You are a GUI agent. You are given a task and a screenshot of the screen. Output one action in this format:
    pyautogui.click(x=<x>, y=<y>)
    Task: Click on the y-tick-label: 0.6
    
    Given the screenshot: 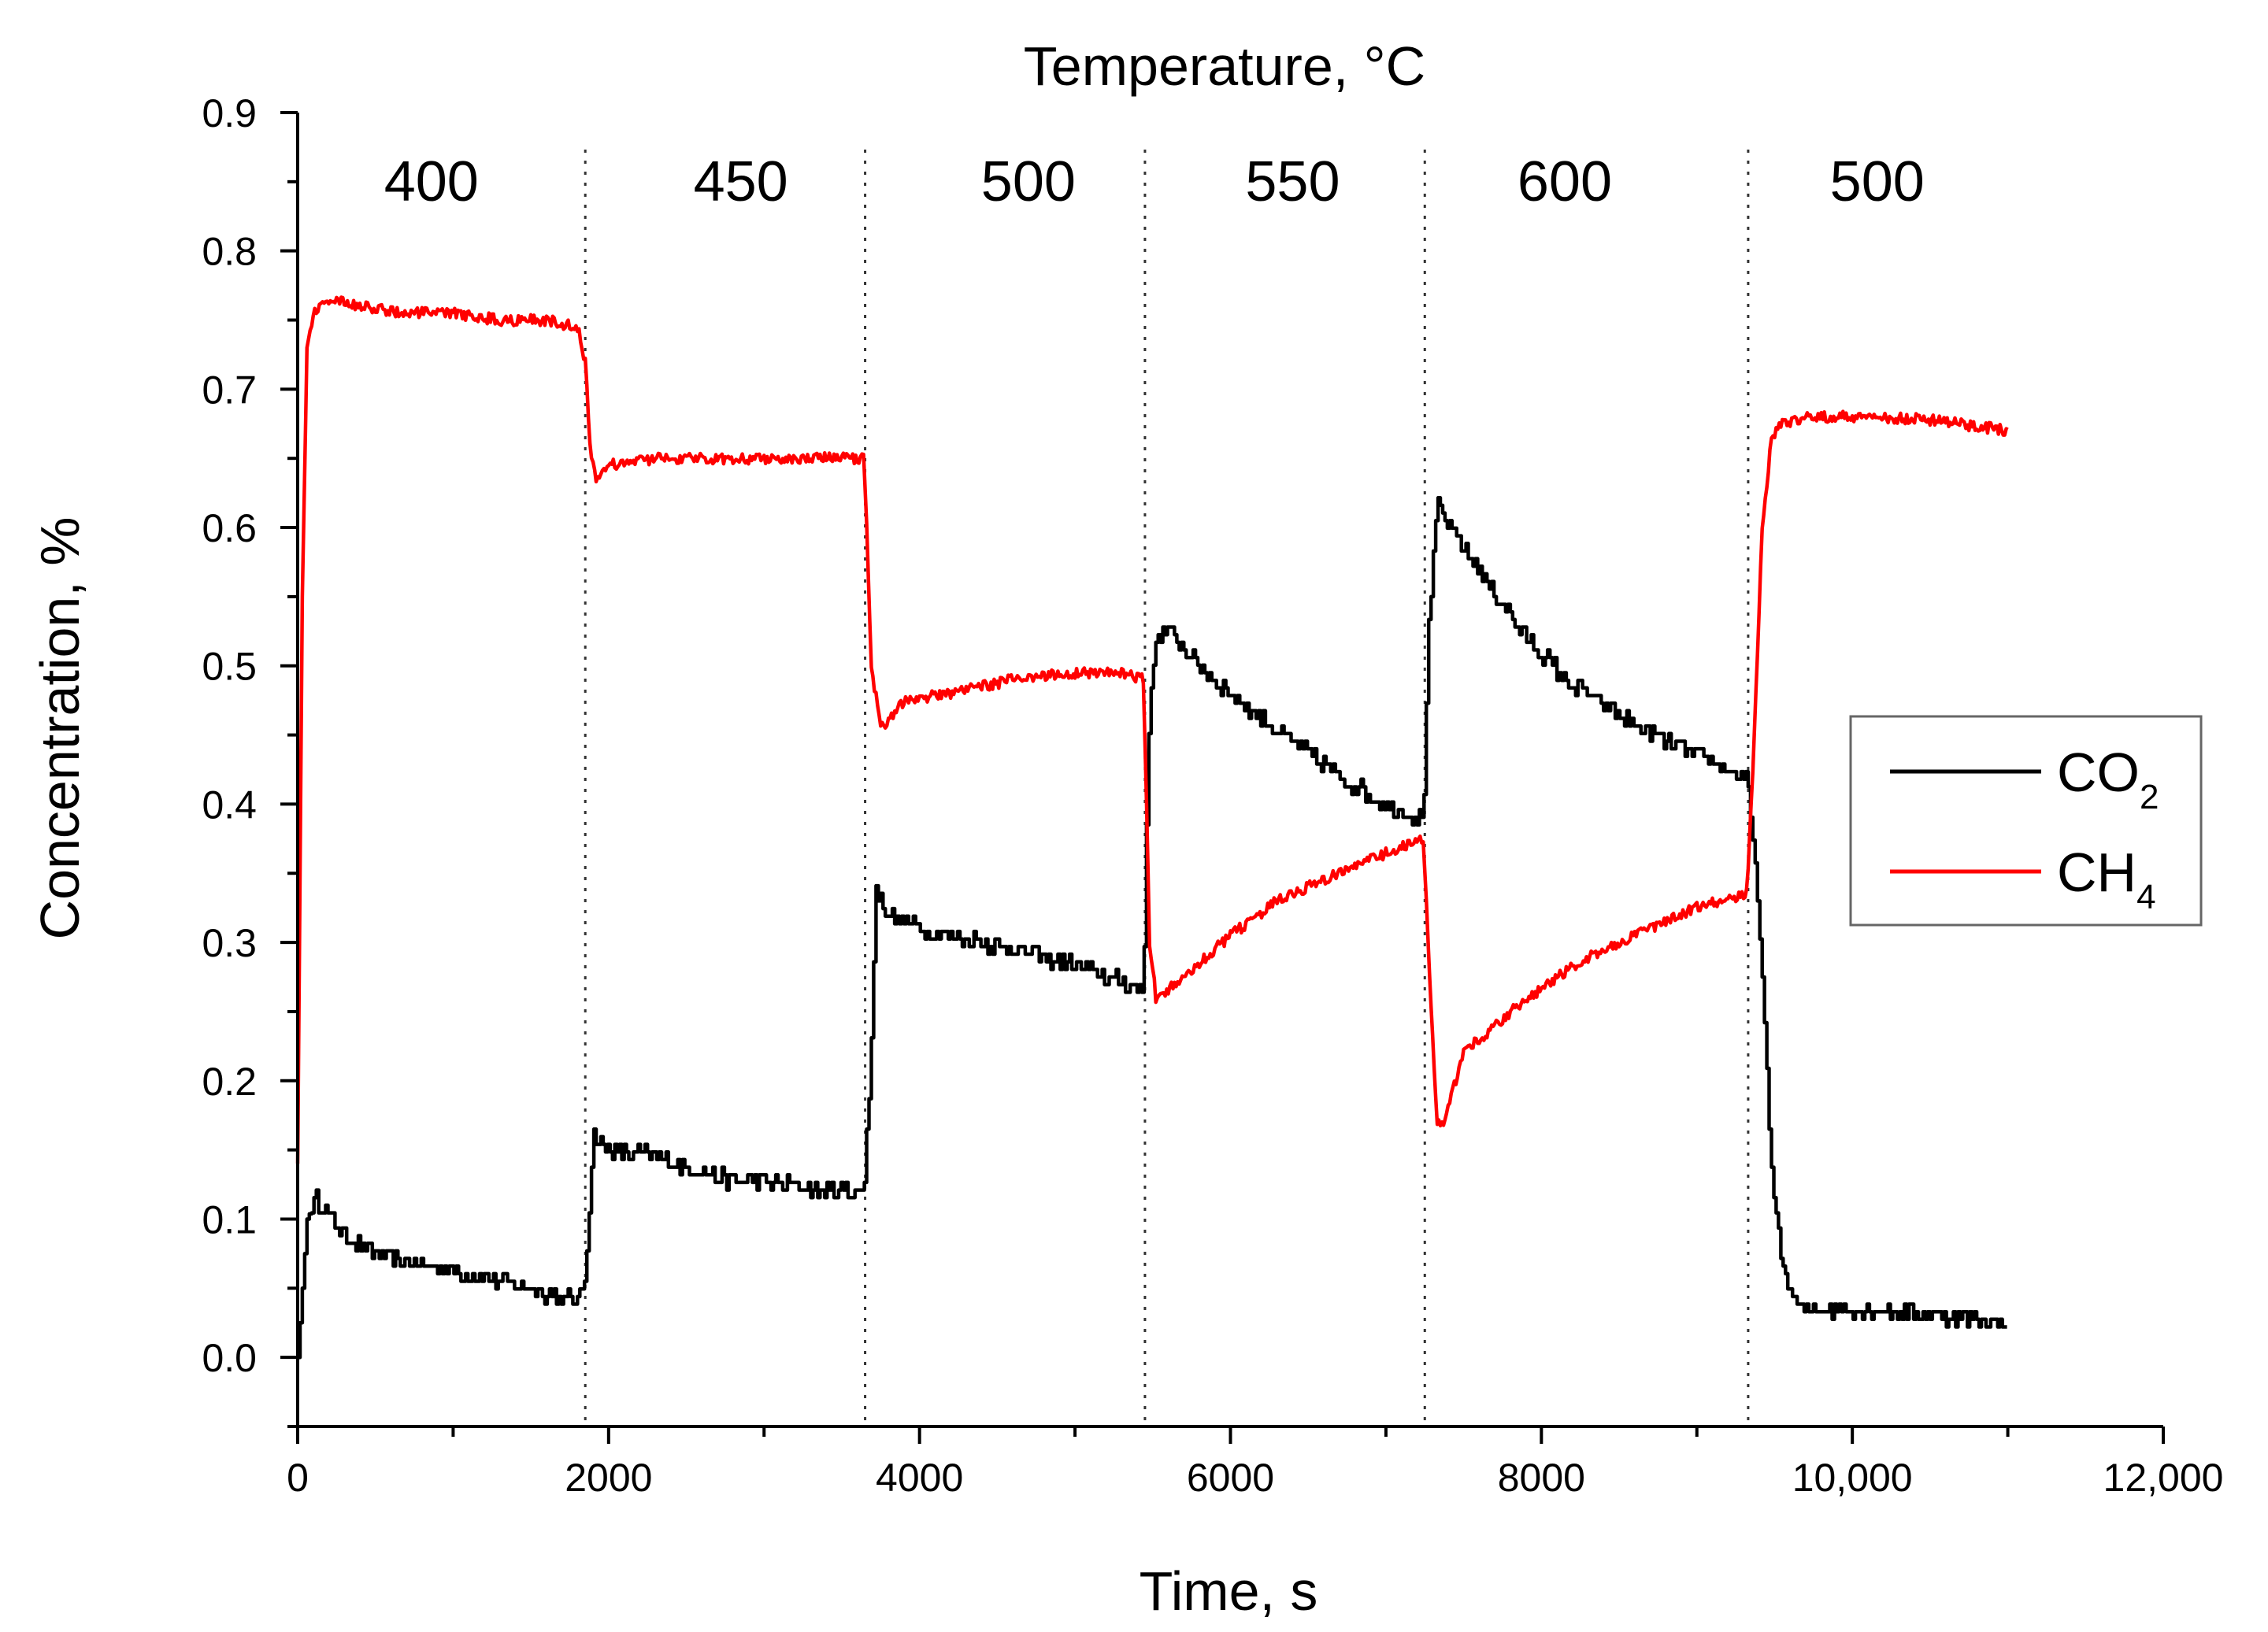 What is the action you would take?
    pyautogui.click(x=229, y=528)
    